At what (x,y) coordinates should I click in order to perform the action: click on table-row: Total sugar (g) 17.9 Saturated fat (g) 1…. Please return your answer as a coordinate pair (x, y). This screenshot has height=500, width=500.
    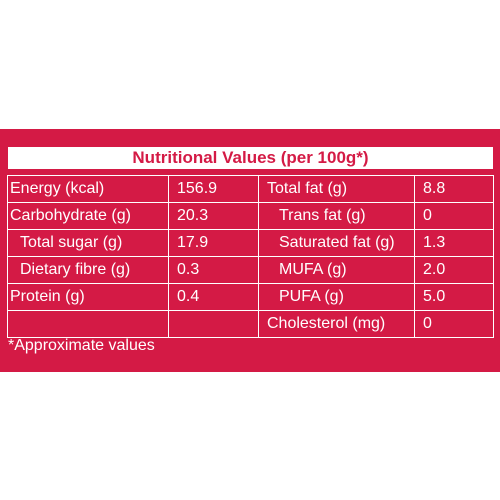
    Looking at the image, I should click on (250, 243).